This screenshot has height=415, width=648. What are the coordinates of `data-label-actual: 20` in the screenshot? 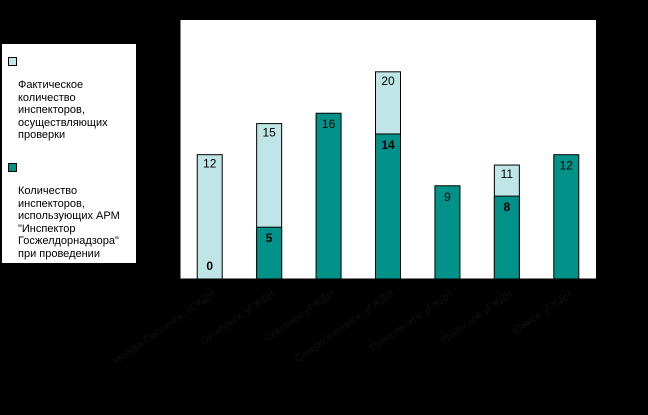 It's located at (388, 81).